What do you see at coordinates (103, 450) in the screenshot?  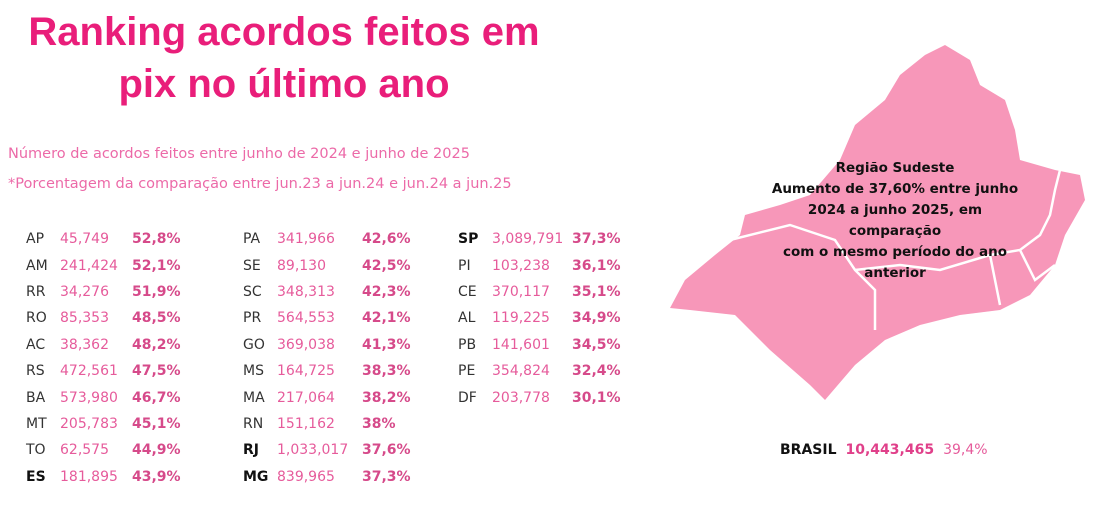 I see `state-row: TO 62,575 44,9%` at bounding box center [103, 450].